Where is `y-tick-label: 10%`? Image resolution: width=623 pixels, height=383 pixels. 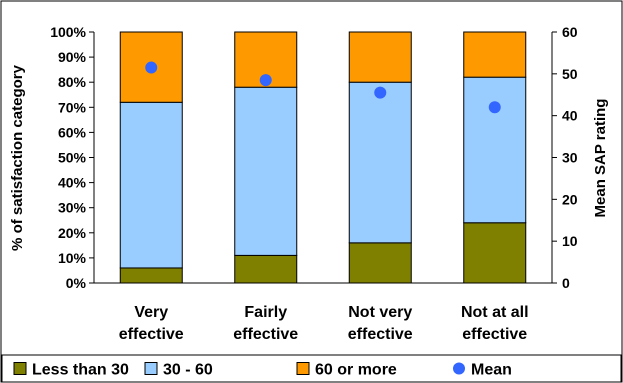
y-tick-label: 10% is located at coordinates (72, 258).